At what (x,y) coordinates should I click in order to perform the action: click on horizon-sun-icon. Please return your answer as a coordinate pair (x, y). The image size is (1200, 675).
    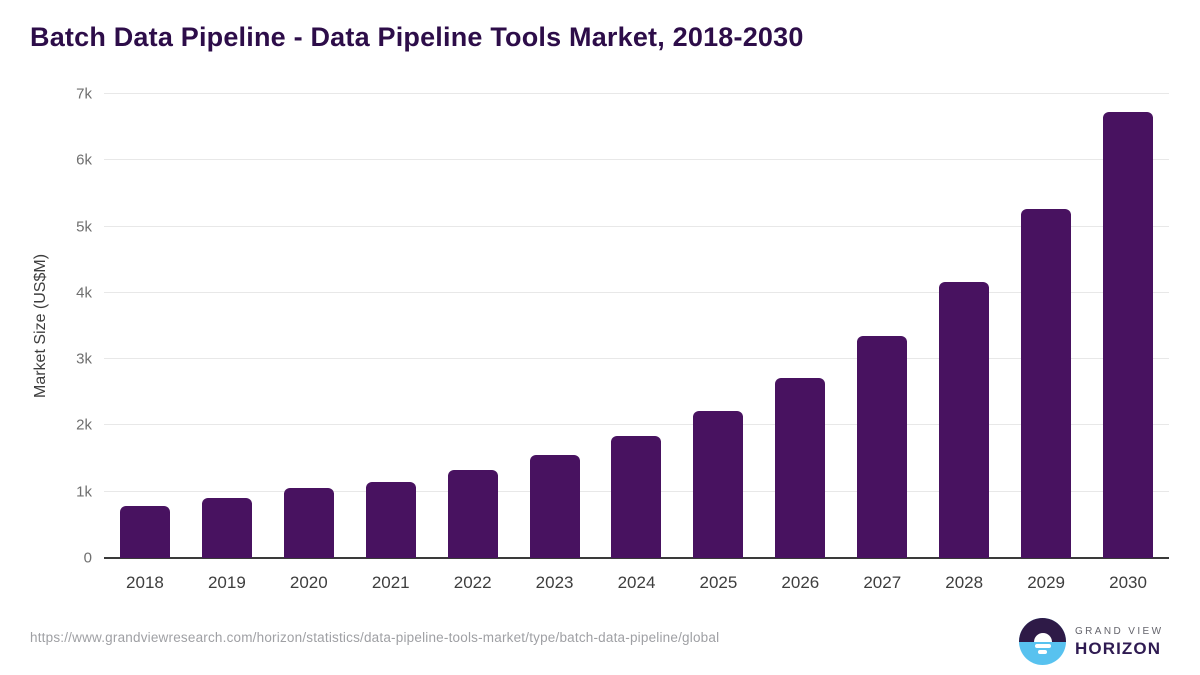
    Looking at the image, I should click on (1042, 641).